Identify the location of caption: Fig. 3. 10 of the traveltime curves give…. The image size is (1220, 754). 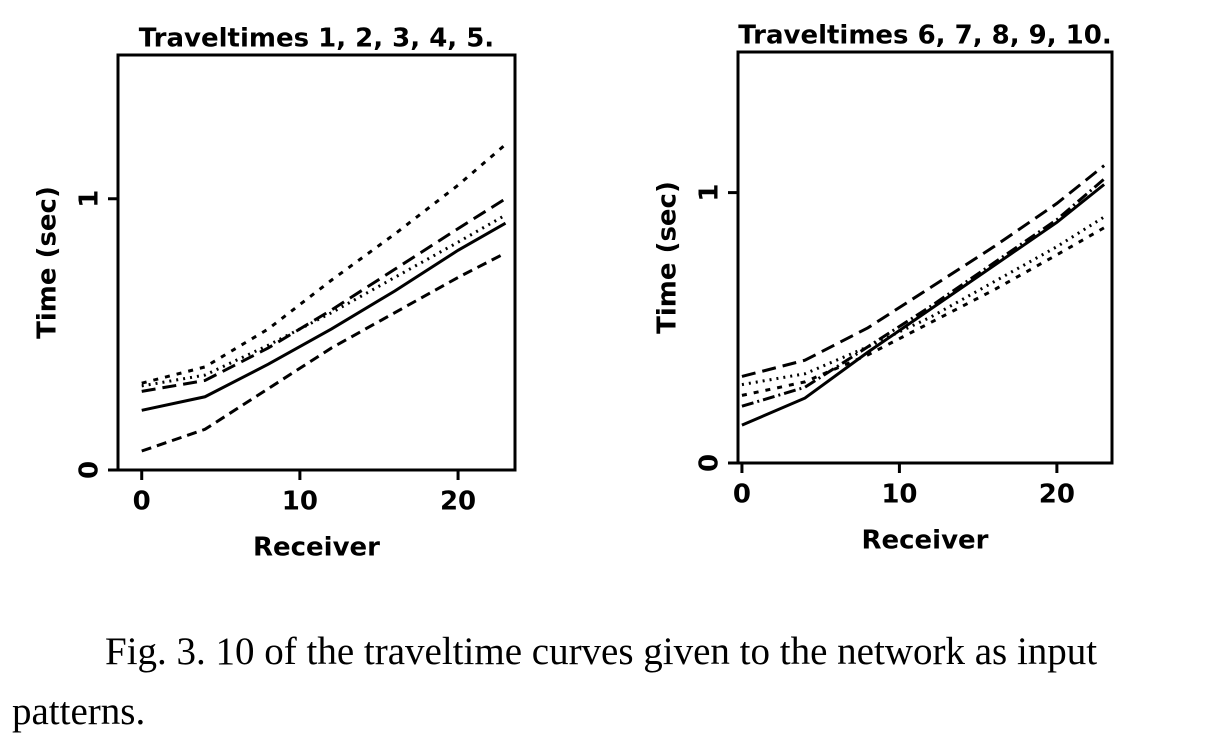
(555, 681).